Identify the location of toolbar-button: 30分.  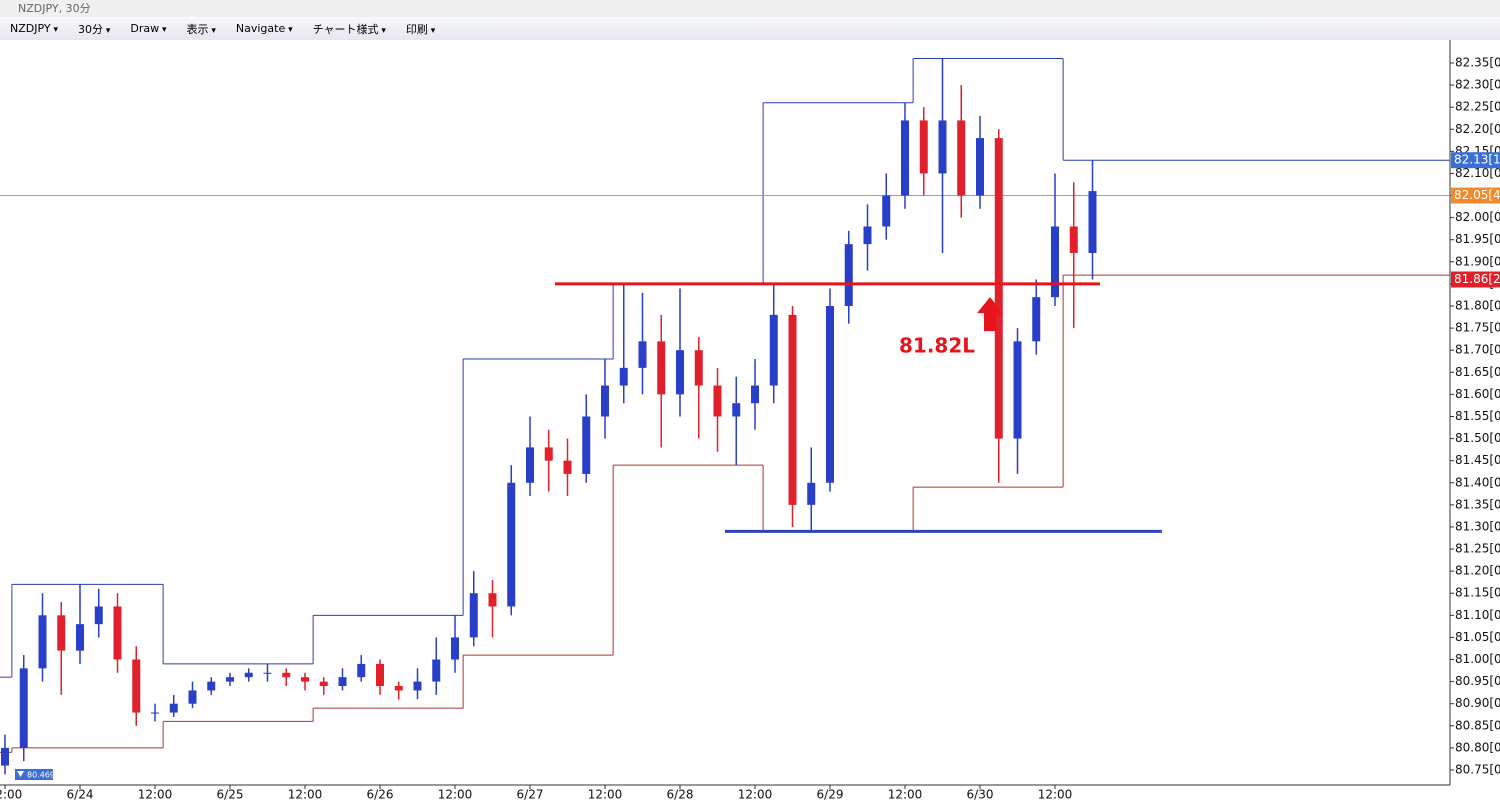
(94, 29).